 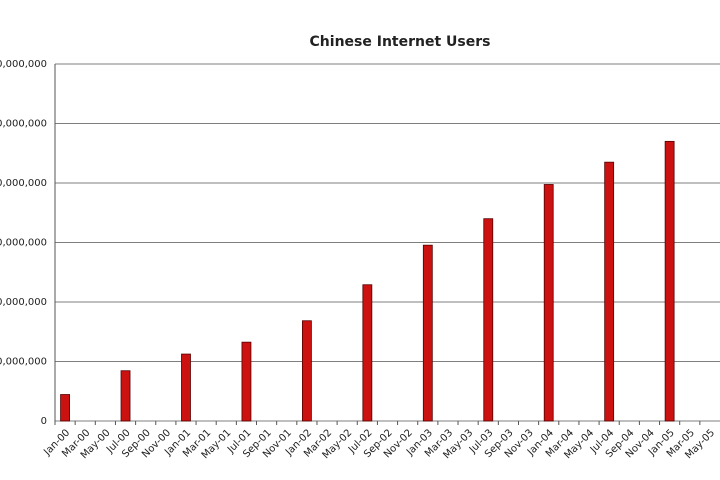 What do you see at coordinates (23, 243) in the screenshot?
I see `y-tick-label: 60,000,000` at bounding box center [23, 243].